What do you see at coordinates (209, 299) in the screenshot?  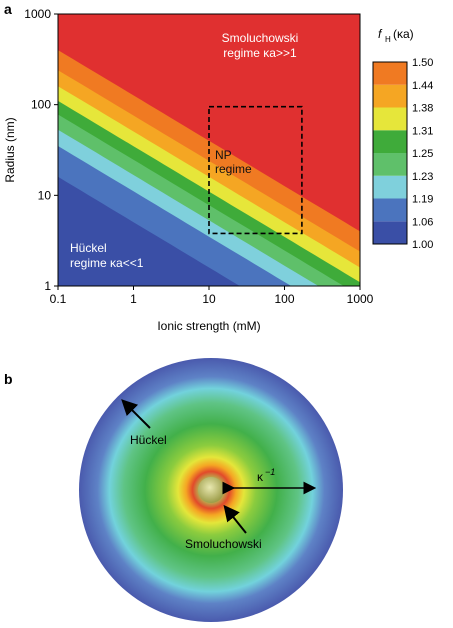 I see `x-tick-label: 10` at bounding box center [209, 299].